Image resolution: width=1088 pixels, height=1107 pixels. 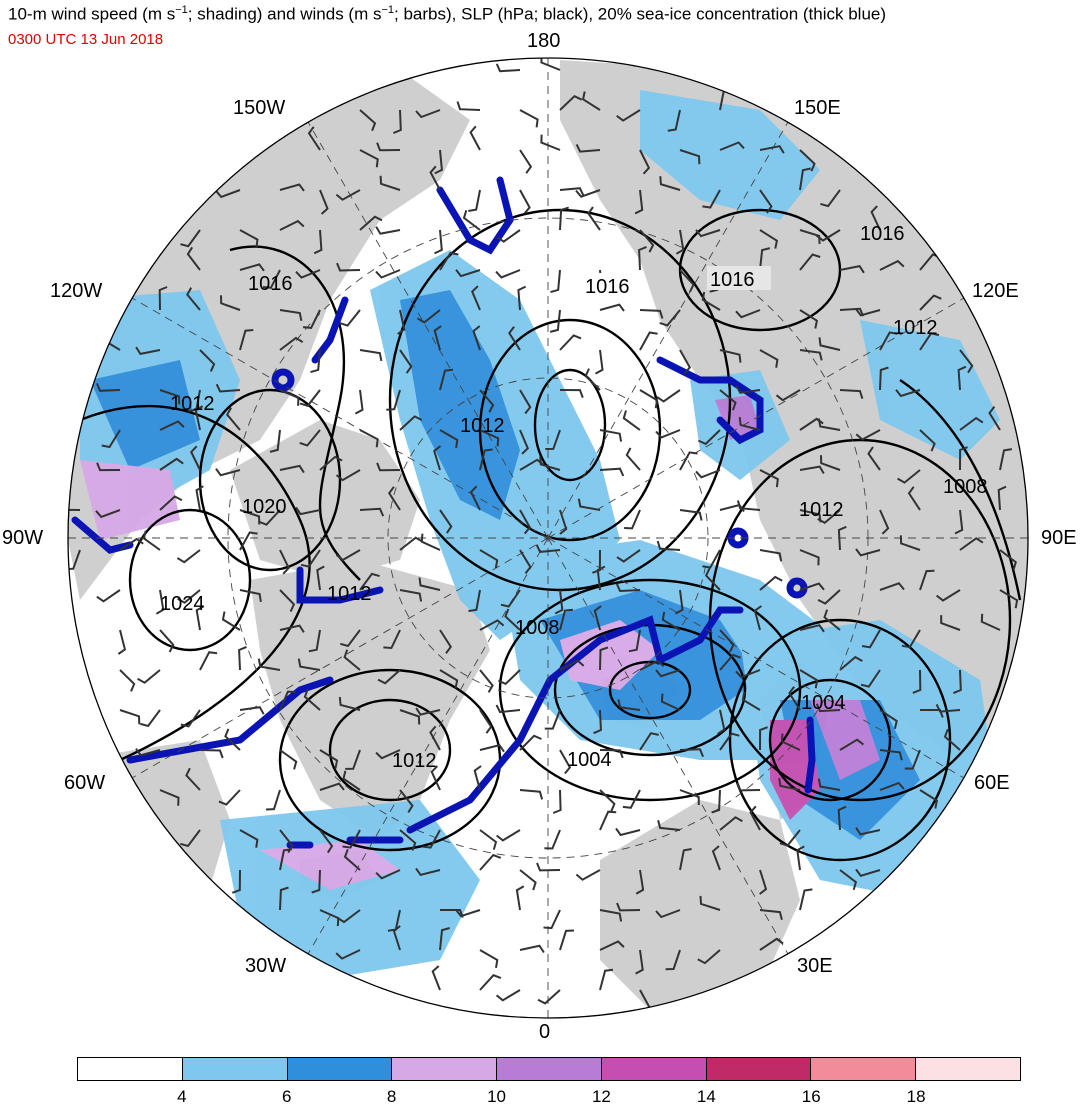 What do you see at coordinates (287, 1096) in the screenshot?
I see `colorbar-tick-label: 6` at bounding box center [287, 1096].